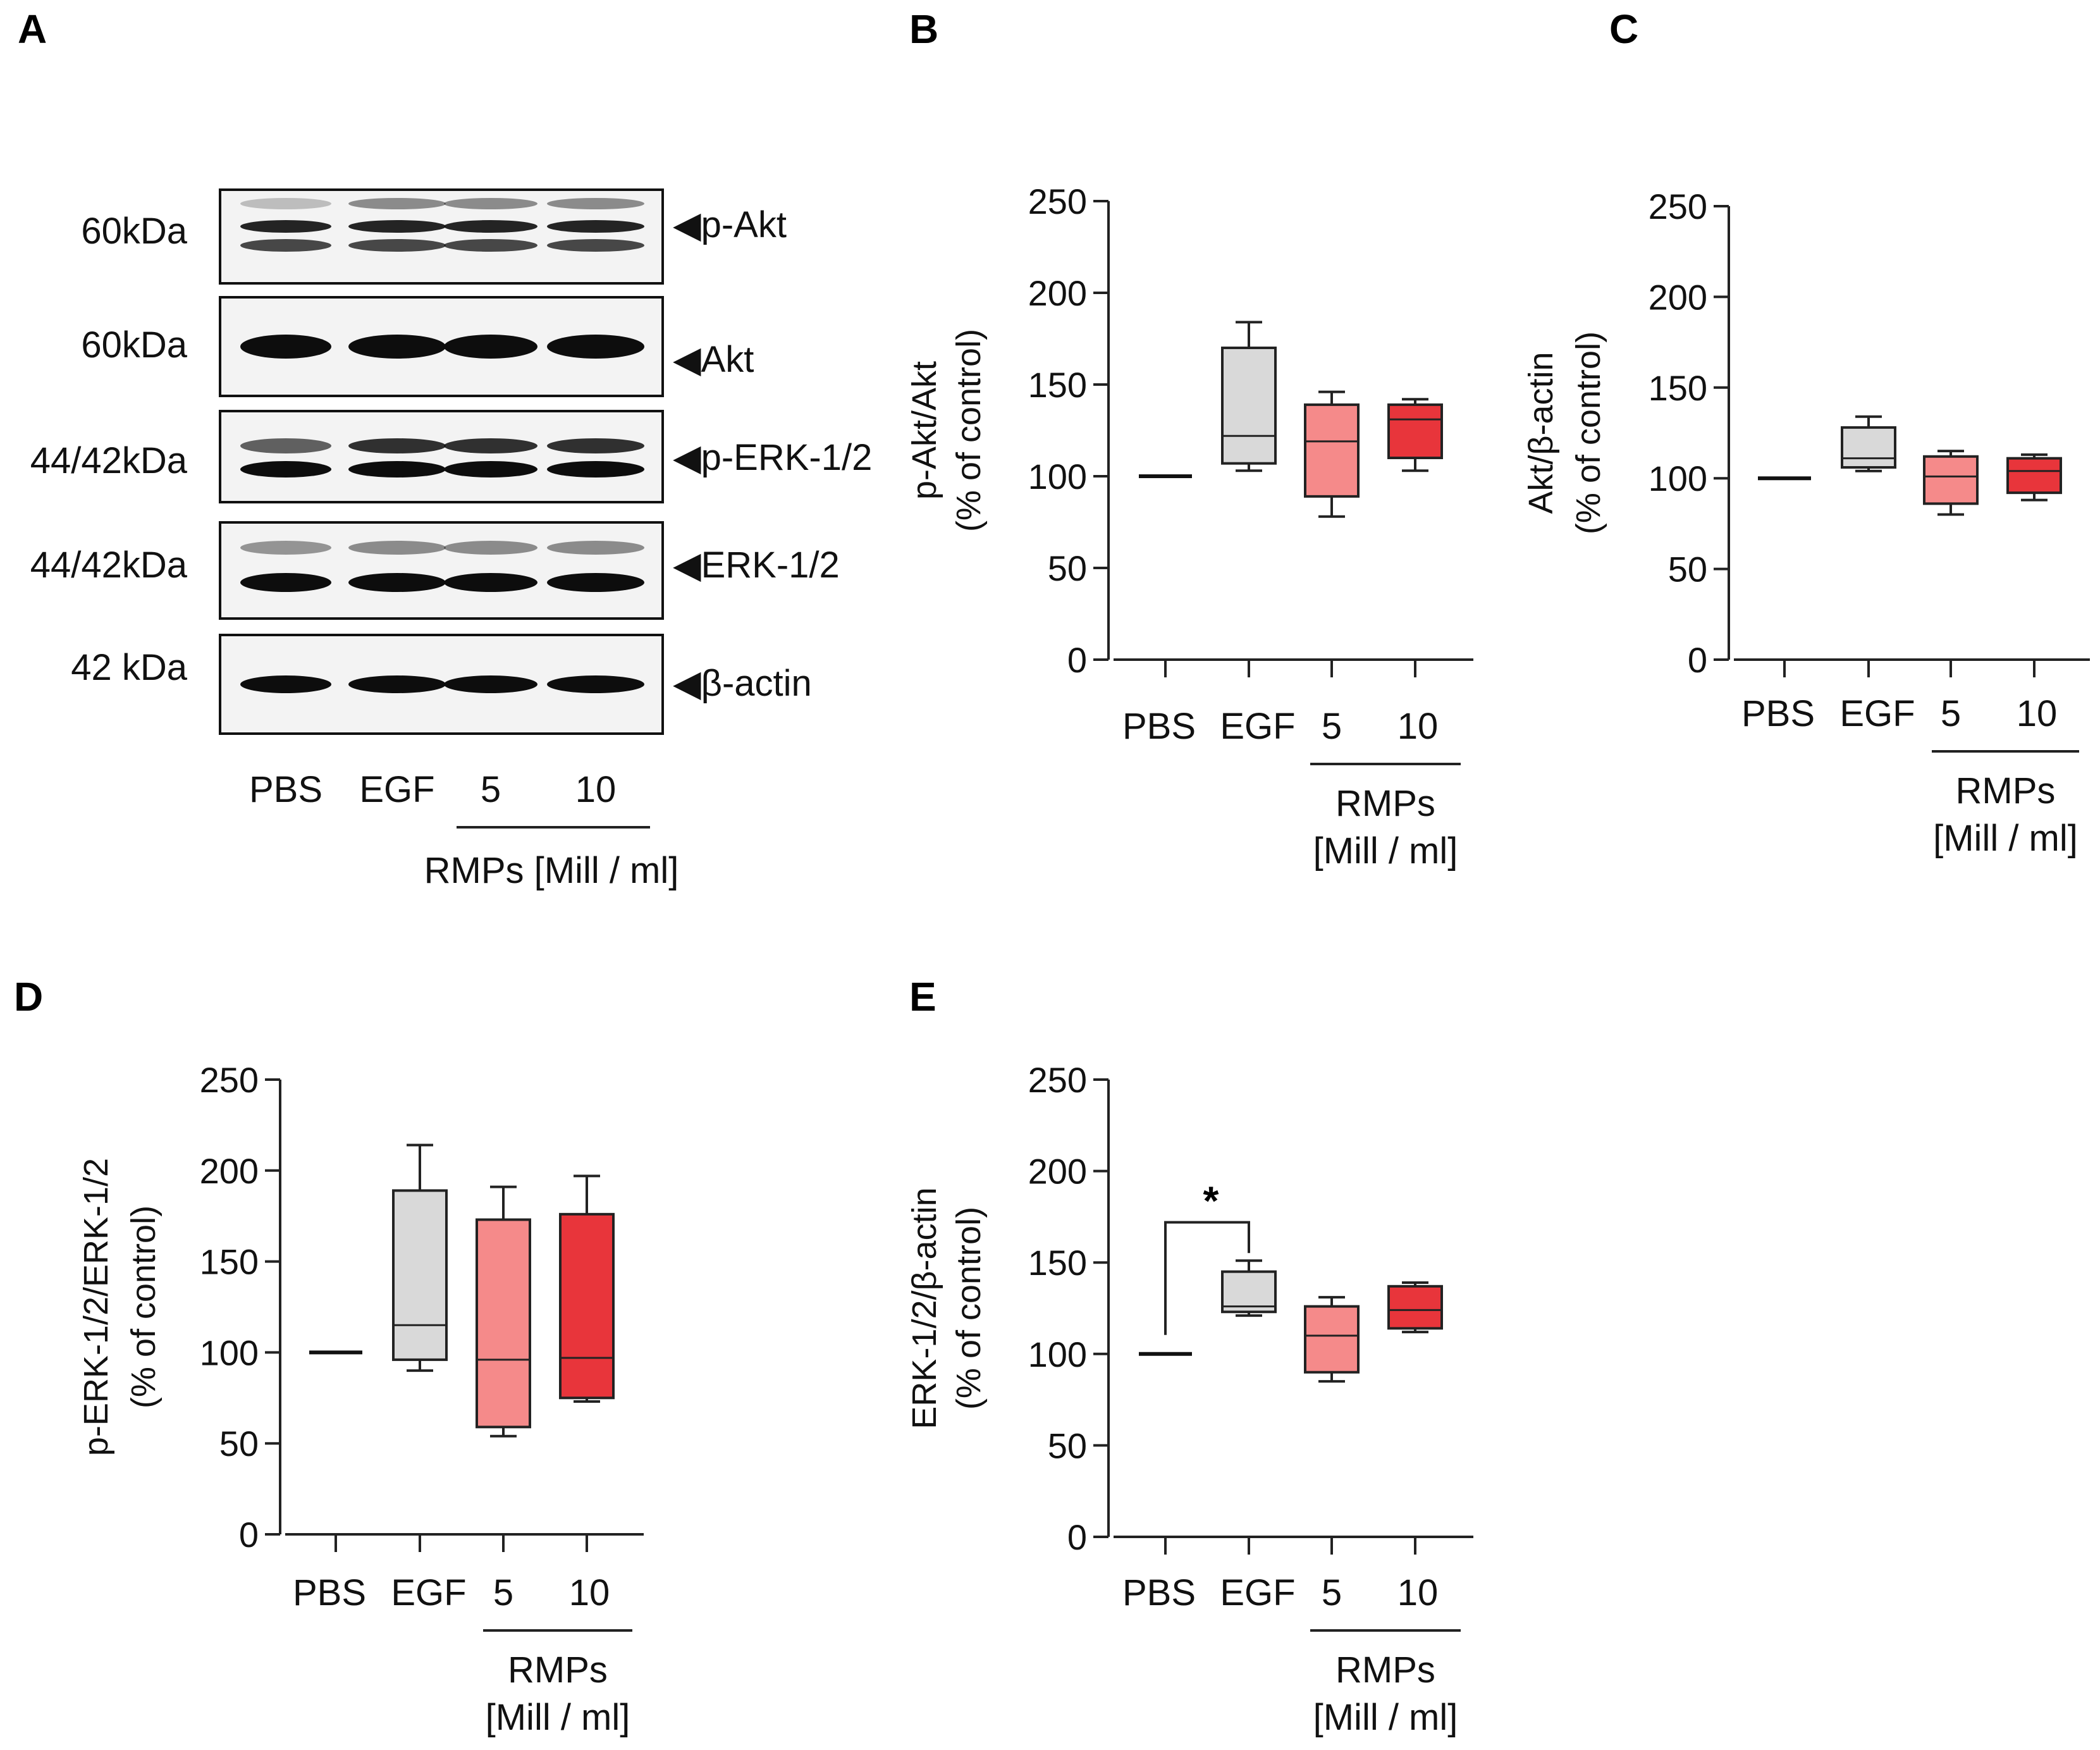 This screenshot has height=1750, width=2100. Describe the element at coordinates (1588, 433) in the screenshot. I see `chart-c-ylabel-2: (% of control)` at that location.